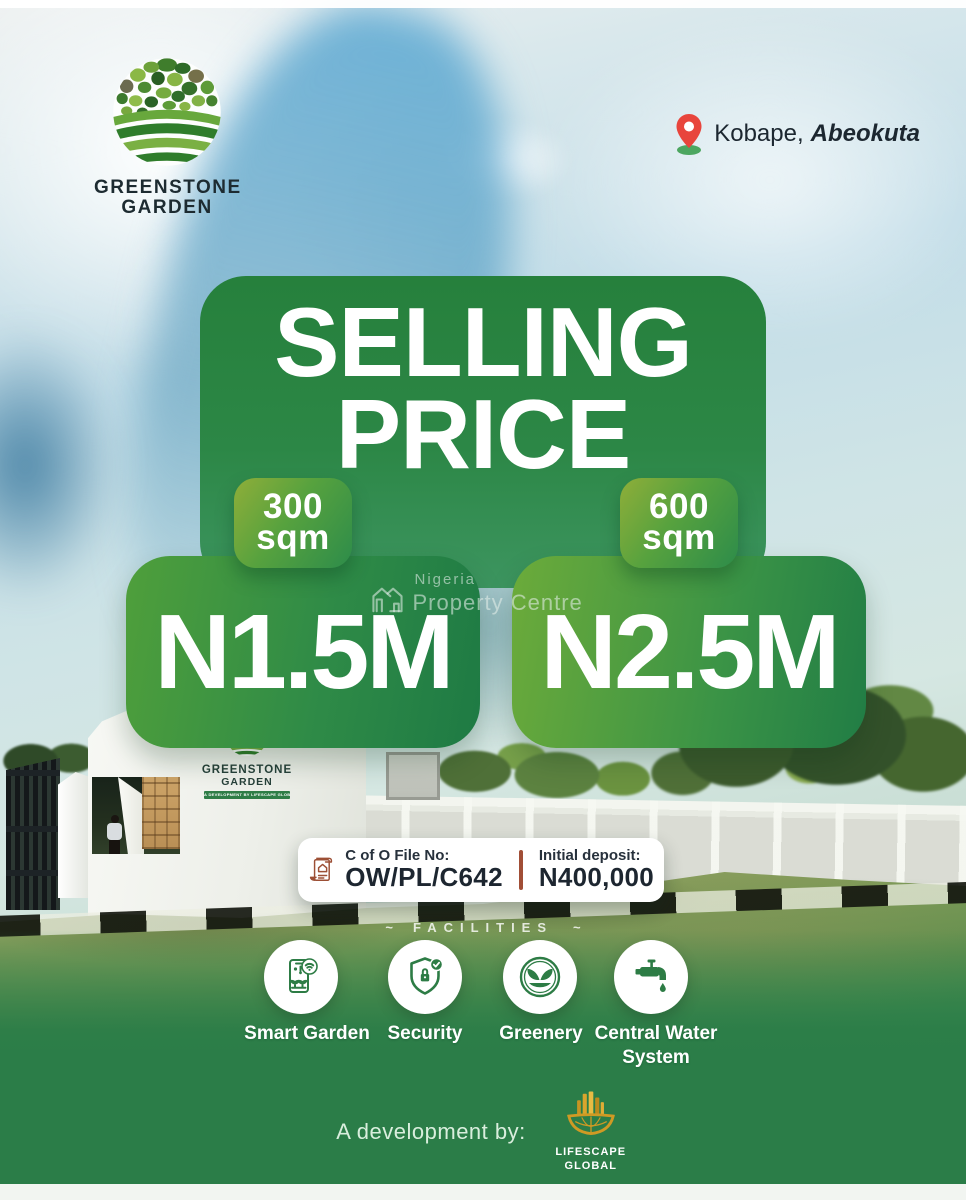  I want to click on certificate-icon, so click(321, 869).